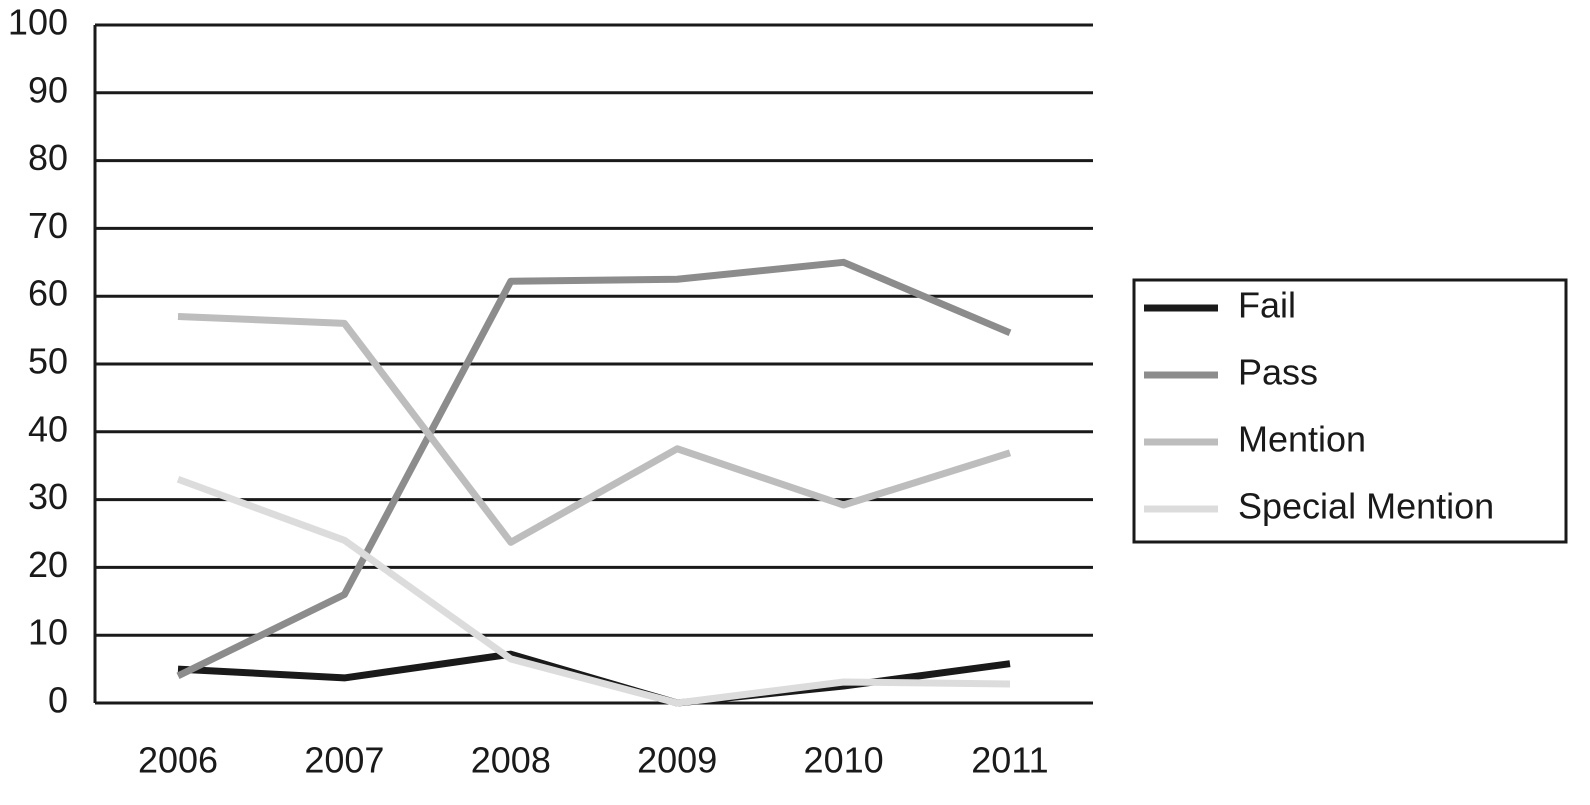 The height and width of the screenshot is (805, 1590). I want to click on x-tick-label: 2008, so click(511, 760).